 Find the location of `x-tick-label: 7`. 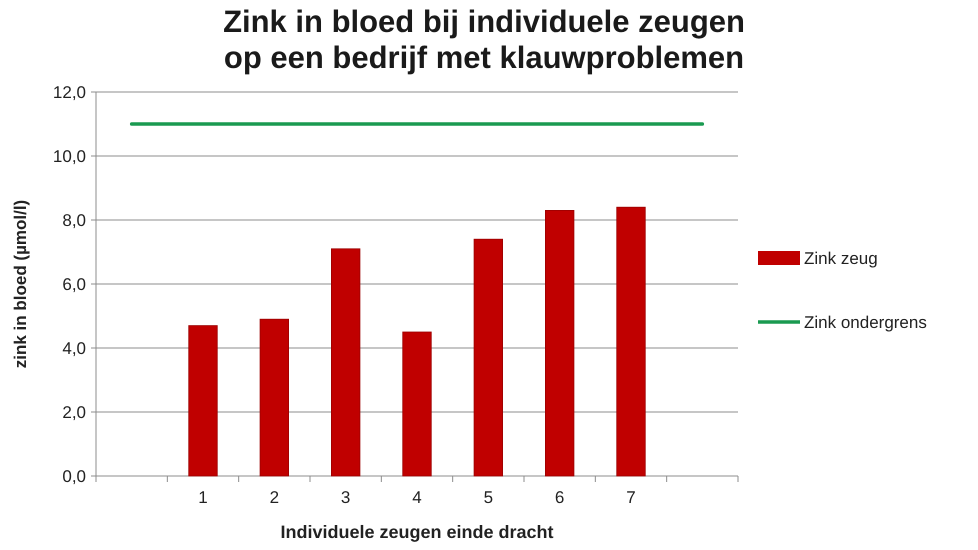

x-tick-label: 7 is located at coordinates (631, 497).